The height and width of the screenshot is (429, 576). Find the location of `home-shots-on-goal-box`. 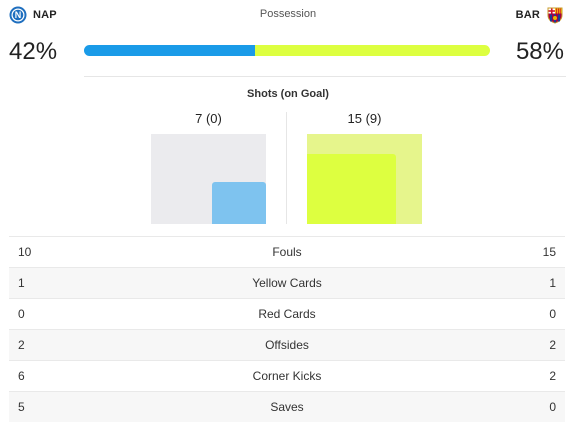

home-shots-on-goal-box is located at coordinates (238, 202).